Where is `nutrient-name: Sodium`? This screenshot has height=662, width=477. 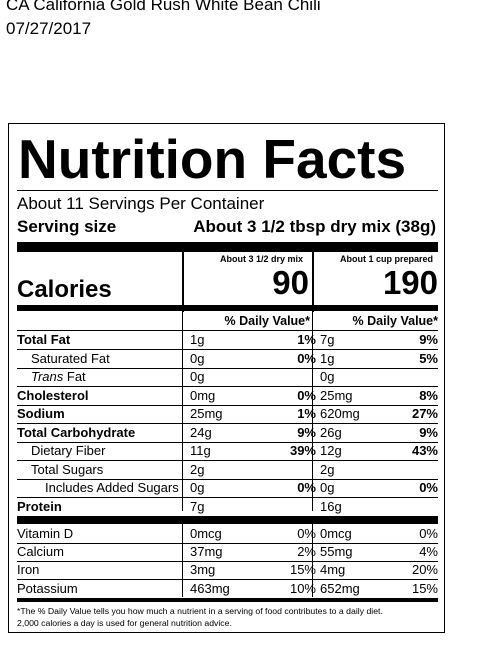
nutrient-name: Sodium is located at coordinates (41, 413).